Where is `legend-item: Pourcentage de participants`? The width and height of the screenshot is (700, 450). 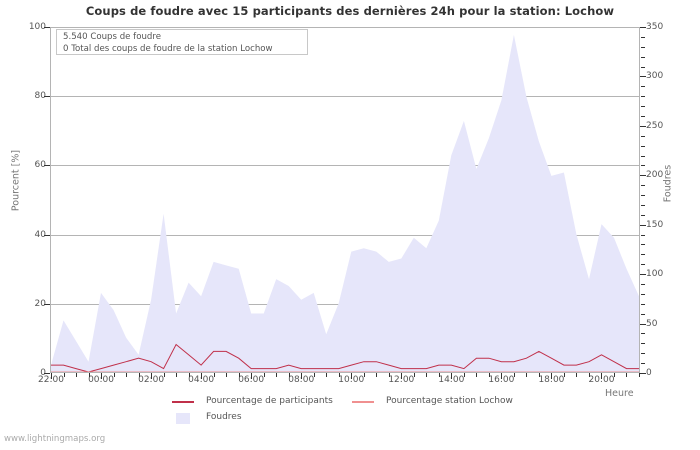 legend-item: Pourcentage de participants is located at coordinates (272, 403).